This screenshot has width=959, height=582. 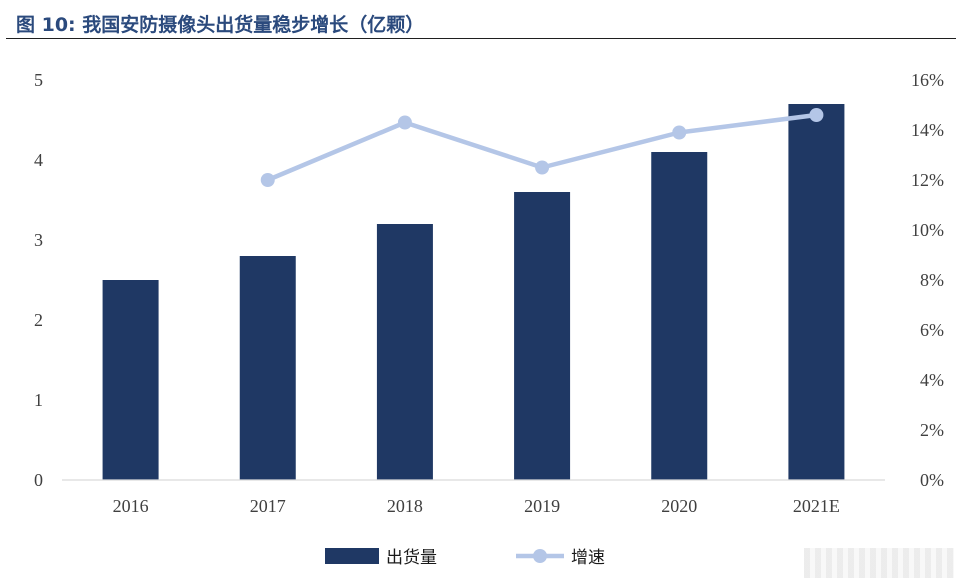 I want to click on x-tick-label: 2016, so click(x=131, y=506).